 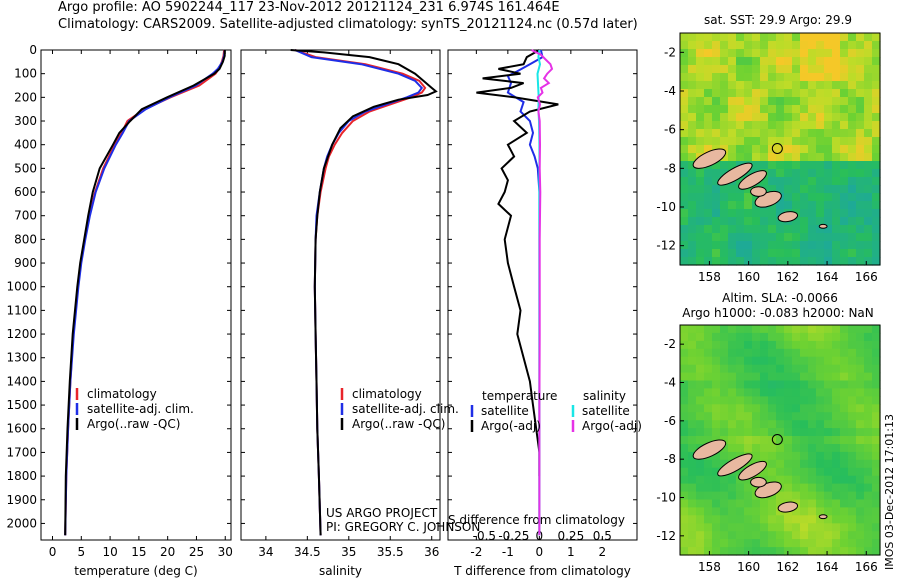 What do you see at coordinates (670, 421) in the screenshot?
I see `map-y-tick-label: -6` at bounding box center [670, 421].